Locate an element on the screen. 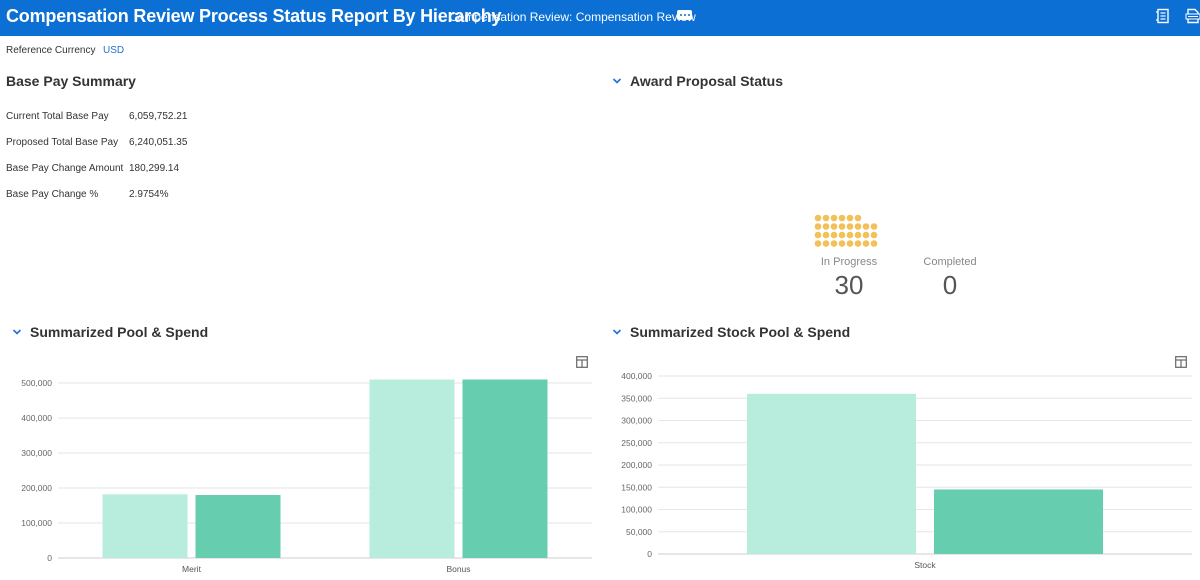 The width and height of the screenshot is (1200, 580). kv-value: 6,240,051.35 is located at coordinates (158, 142).